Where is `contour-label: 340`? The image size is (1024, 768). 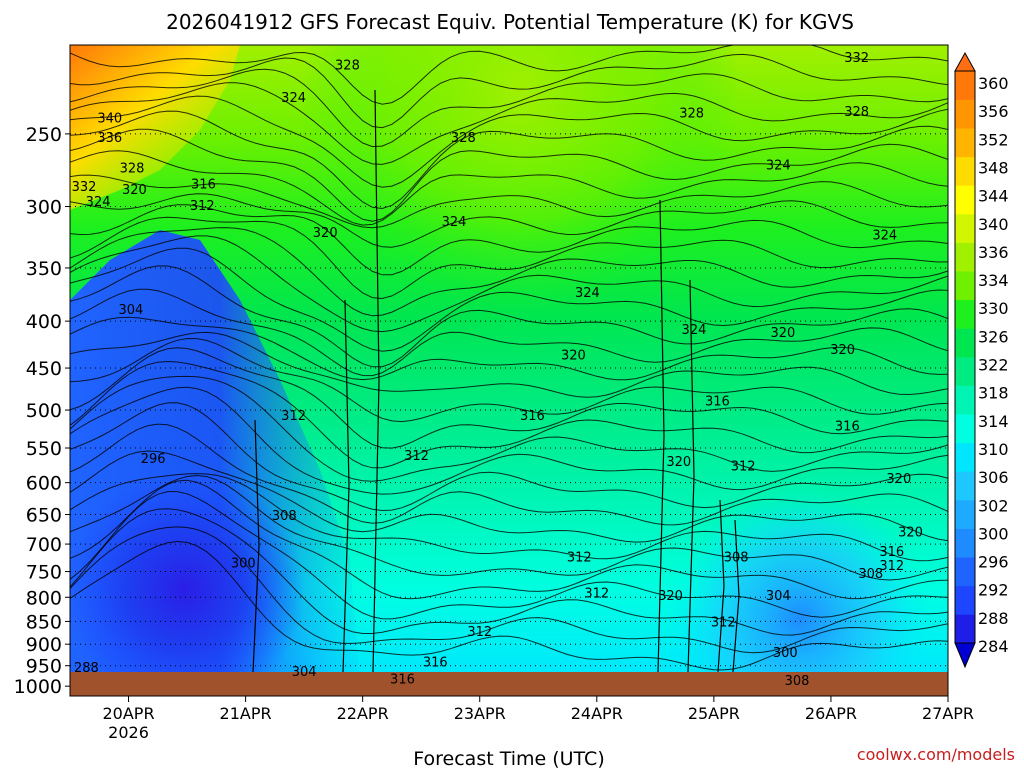 contour-label: 340 is located at coordinates (109, 119).